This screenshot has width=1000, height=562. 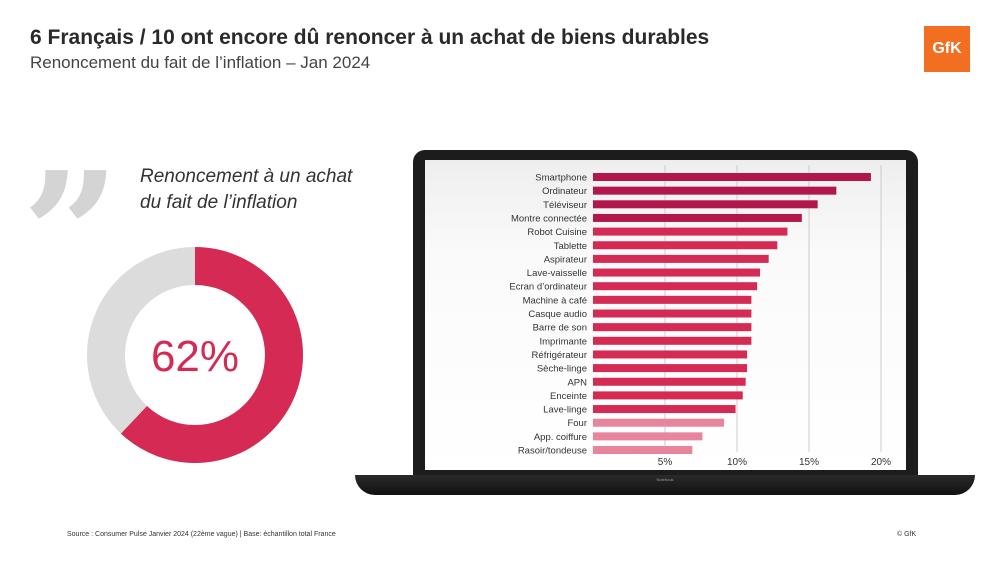 What do you see at coordinates (564, 191) in the screenshot?
I see `category-label: Ordinateur` at bounding box center [564, 191].